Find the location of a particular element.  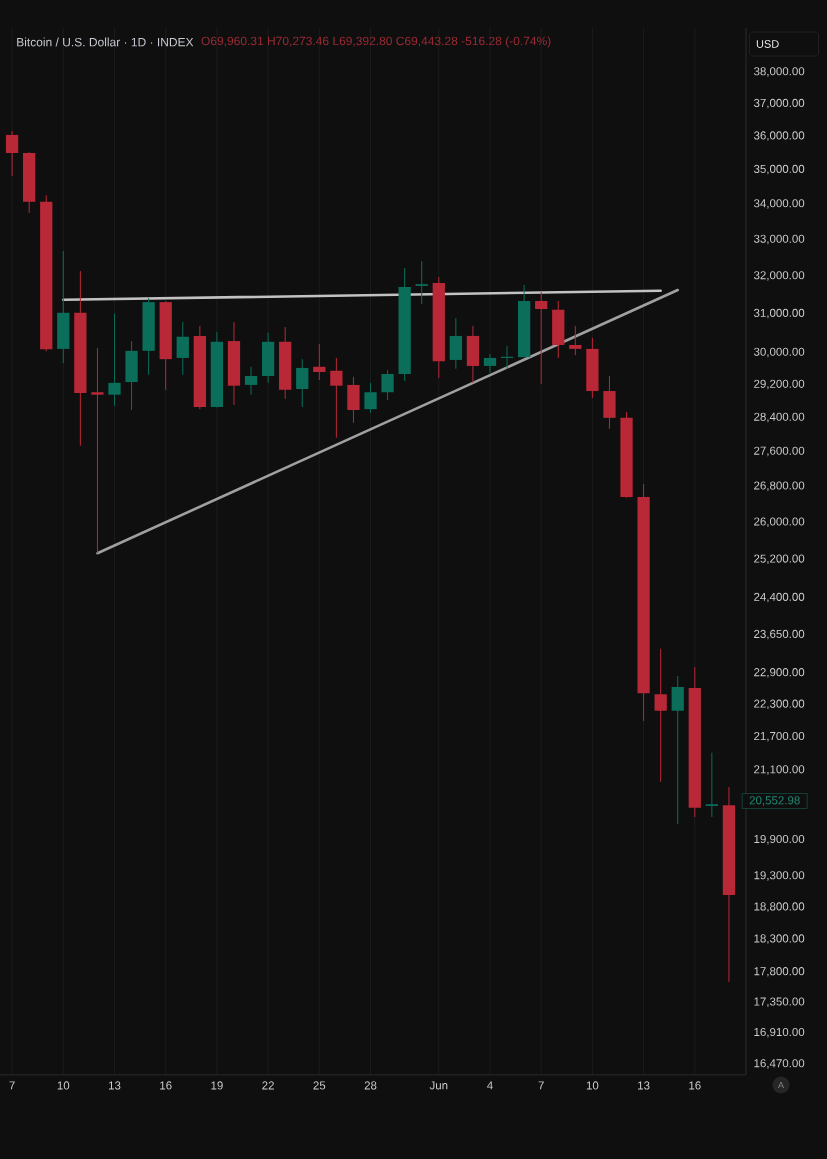

x-tick-label: 25 is located at coordinates (319, 1085).